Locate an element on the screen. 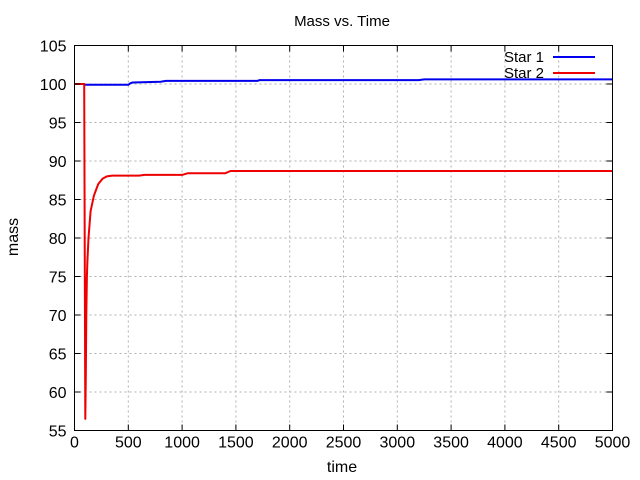 This screenshot has height=480, width=640. y-tick-label: 95 is located at coordinates (58, 124).